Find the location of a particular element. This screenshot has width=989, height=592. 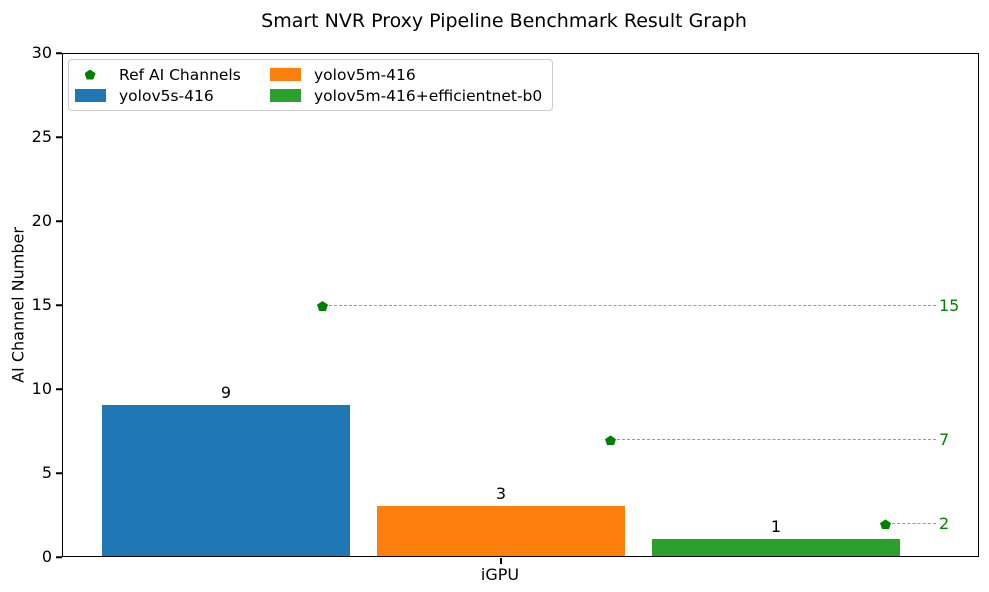

y-tick-label: 0 is located at coordinates (46, 556).